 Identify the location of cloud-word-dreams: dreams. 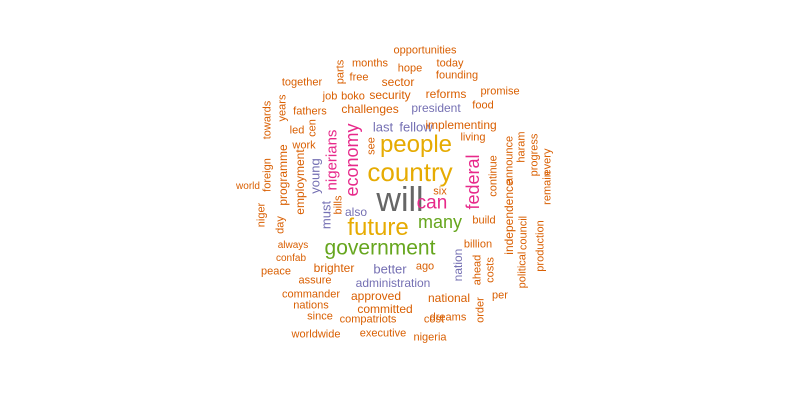
(448, 317).